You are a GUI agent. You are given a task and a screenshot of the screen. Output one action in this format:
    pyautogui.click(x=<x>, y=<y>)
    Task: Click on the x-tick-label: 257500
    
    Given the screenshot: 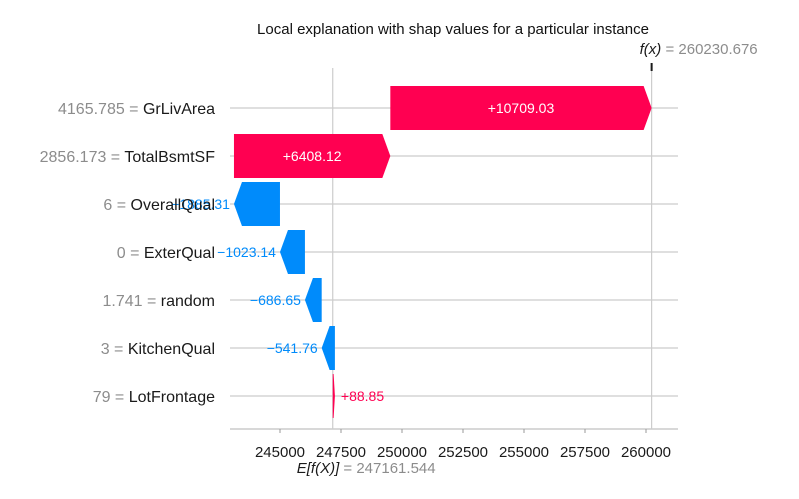 What is the action you would take?
    pyautogui.click(x=585, y=452)
    